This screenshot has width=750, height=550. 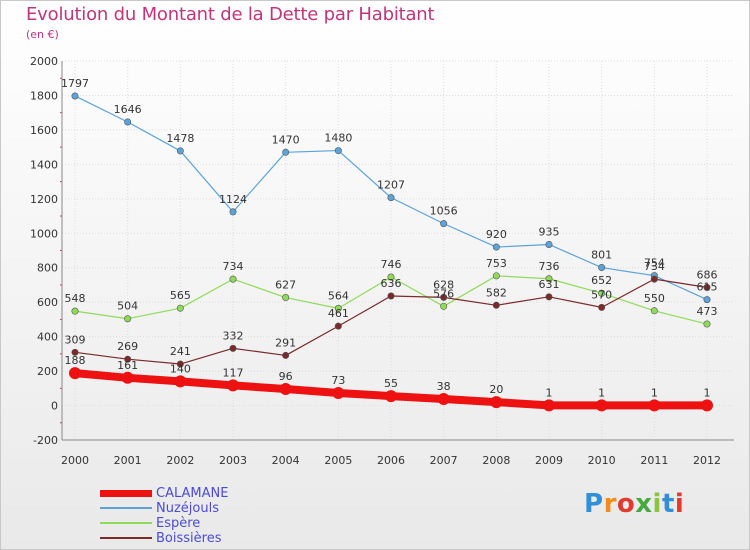 I want to click on logo-letter: t, so click(x=668, y=504).